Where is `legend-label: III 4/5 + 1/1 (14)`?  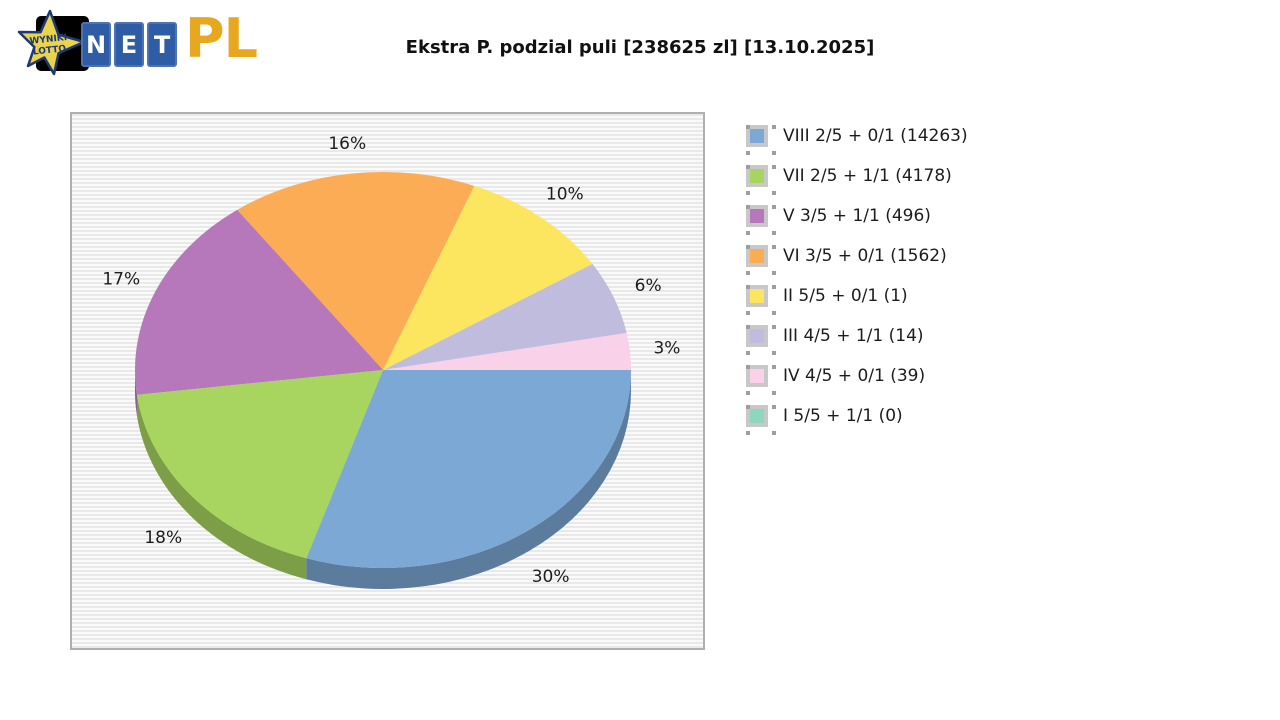
legend-label: III 4/5 + 1/1 (14) is located at coordinates (853, 336).